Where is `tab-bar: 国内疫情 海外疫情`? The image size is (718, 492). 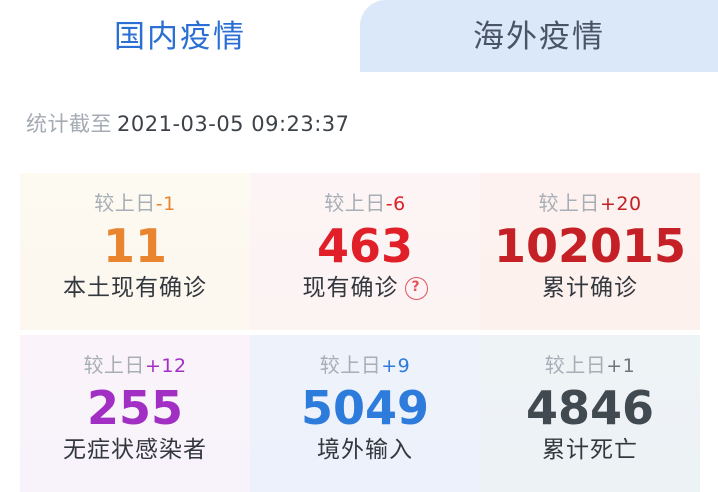 tab-bar: 国内疫情 海外疫情 is located at coordinates (359, 36).